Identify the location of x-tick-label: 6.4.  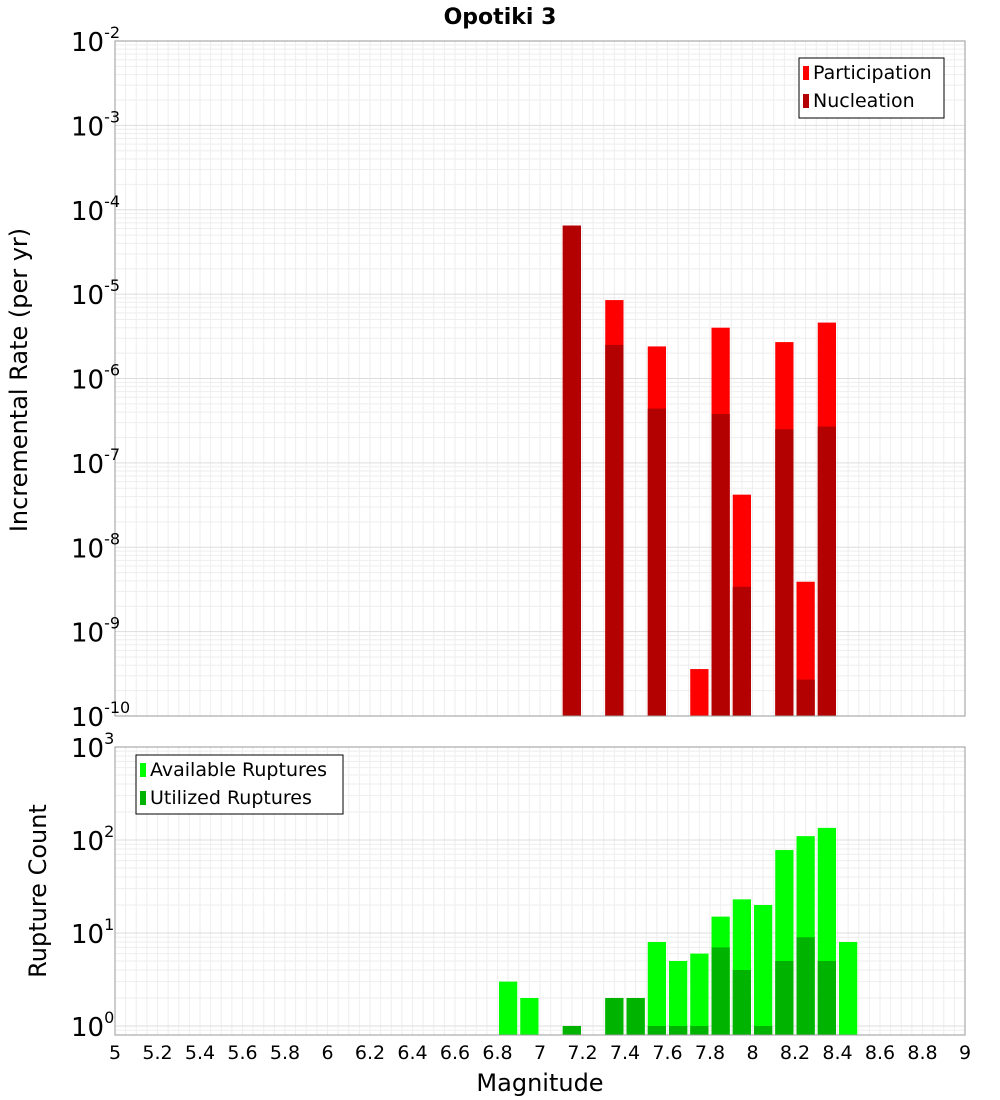
(412, 1053).